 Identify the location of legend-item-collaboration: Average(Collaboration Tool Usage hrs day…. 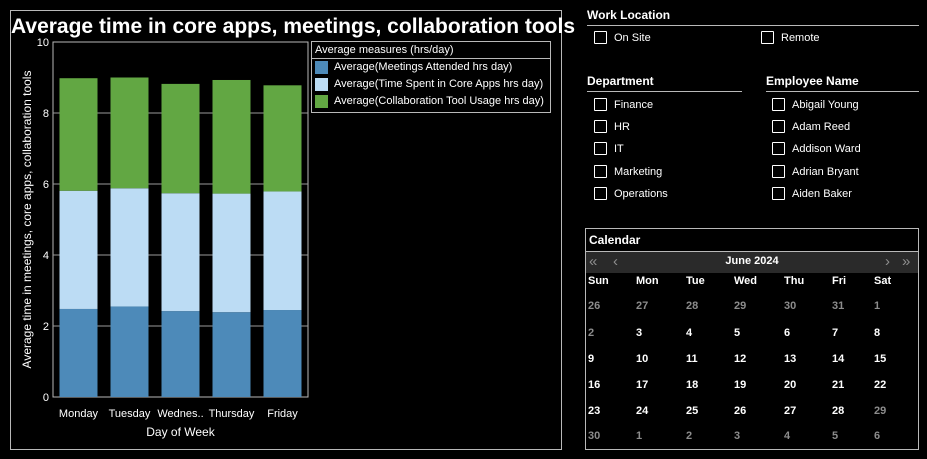
(431, 101).